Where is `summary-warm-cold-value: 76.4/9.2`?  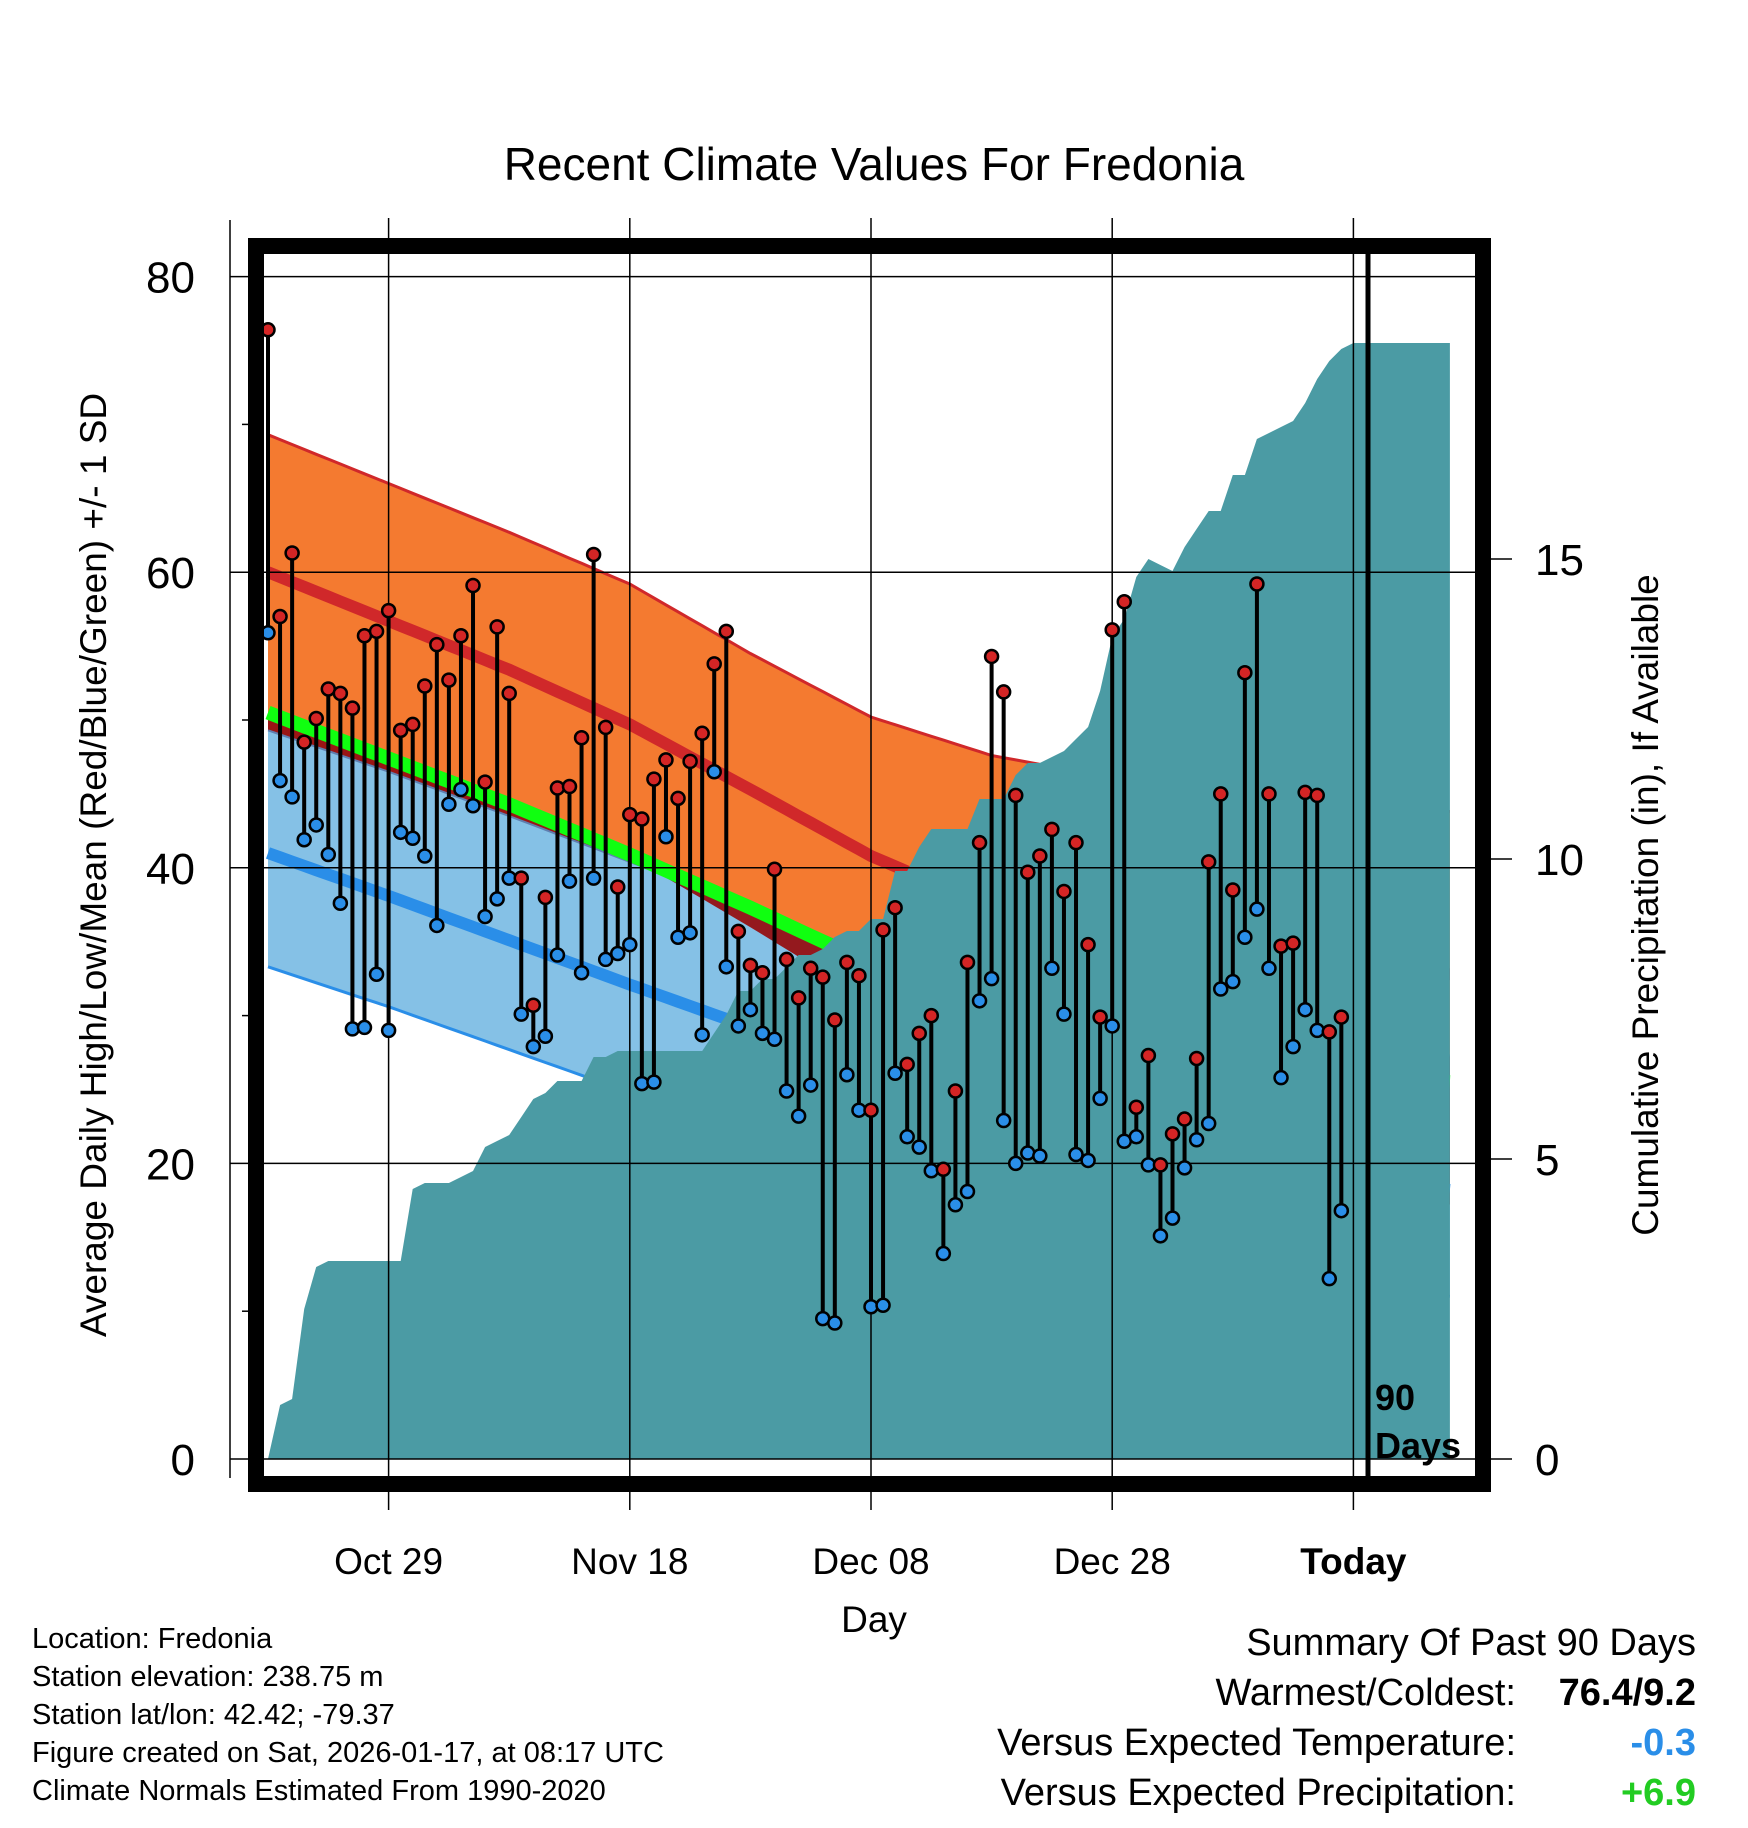
summary-warm-cold-value: 76.4/9.2 is located at coordinates (1627, 1693).